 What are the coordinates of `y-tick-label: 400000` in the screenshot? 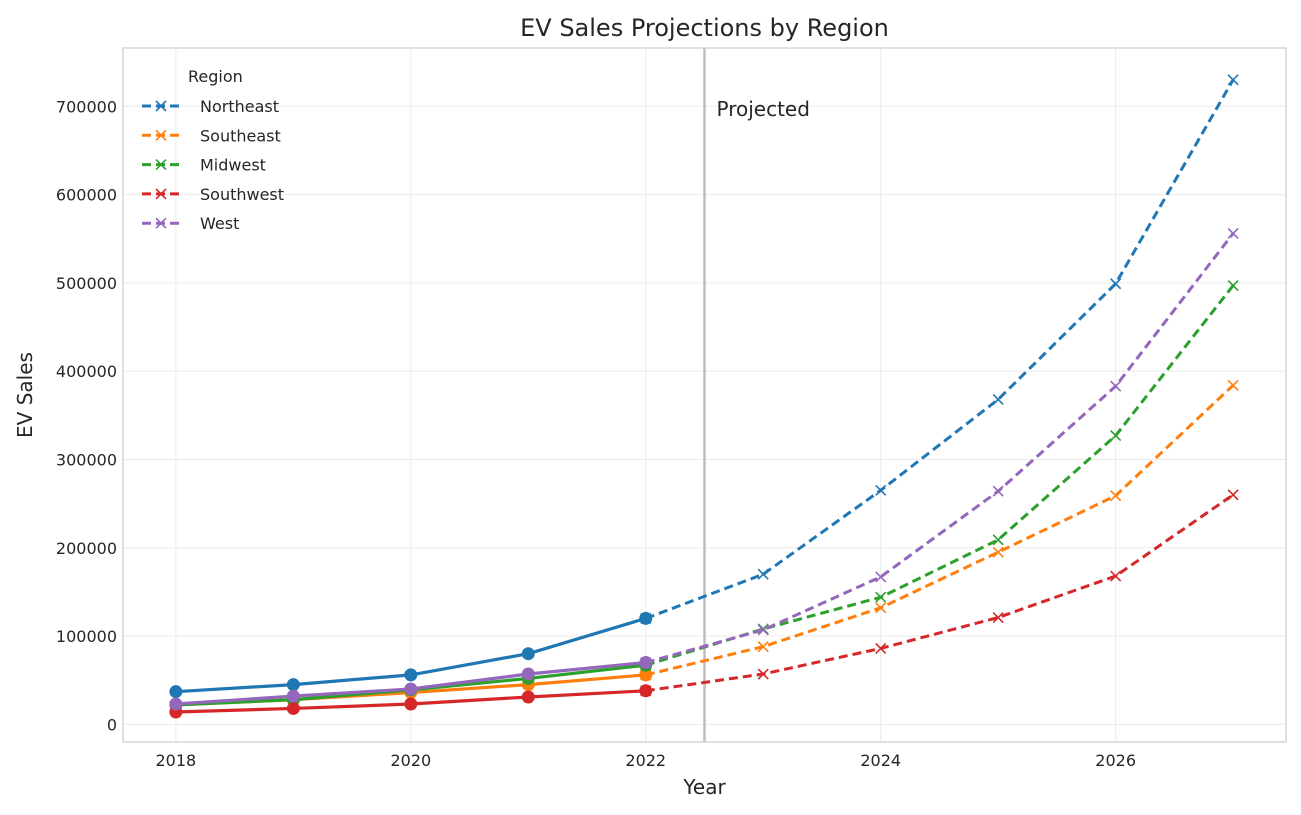 It's located at (86, 371).